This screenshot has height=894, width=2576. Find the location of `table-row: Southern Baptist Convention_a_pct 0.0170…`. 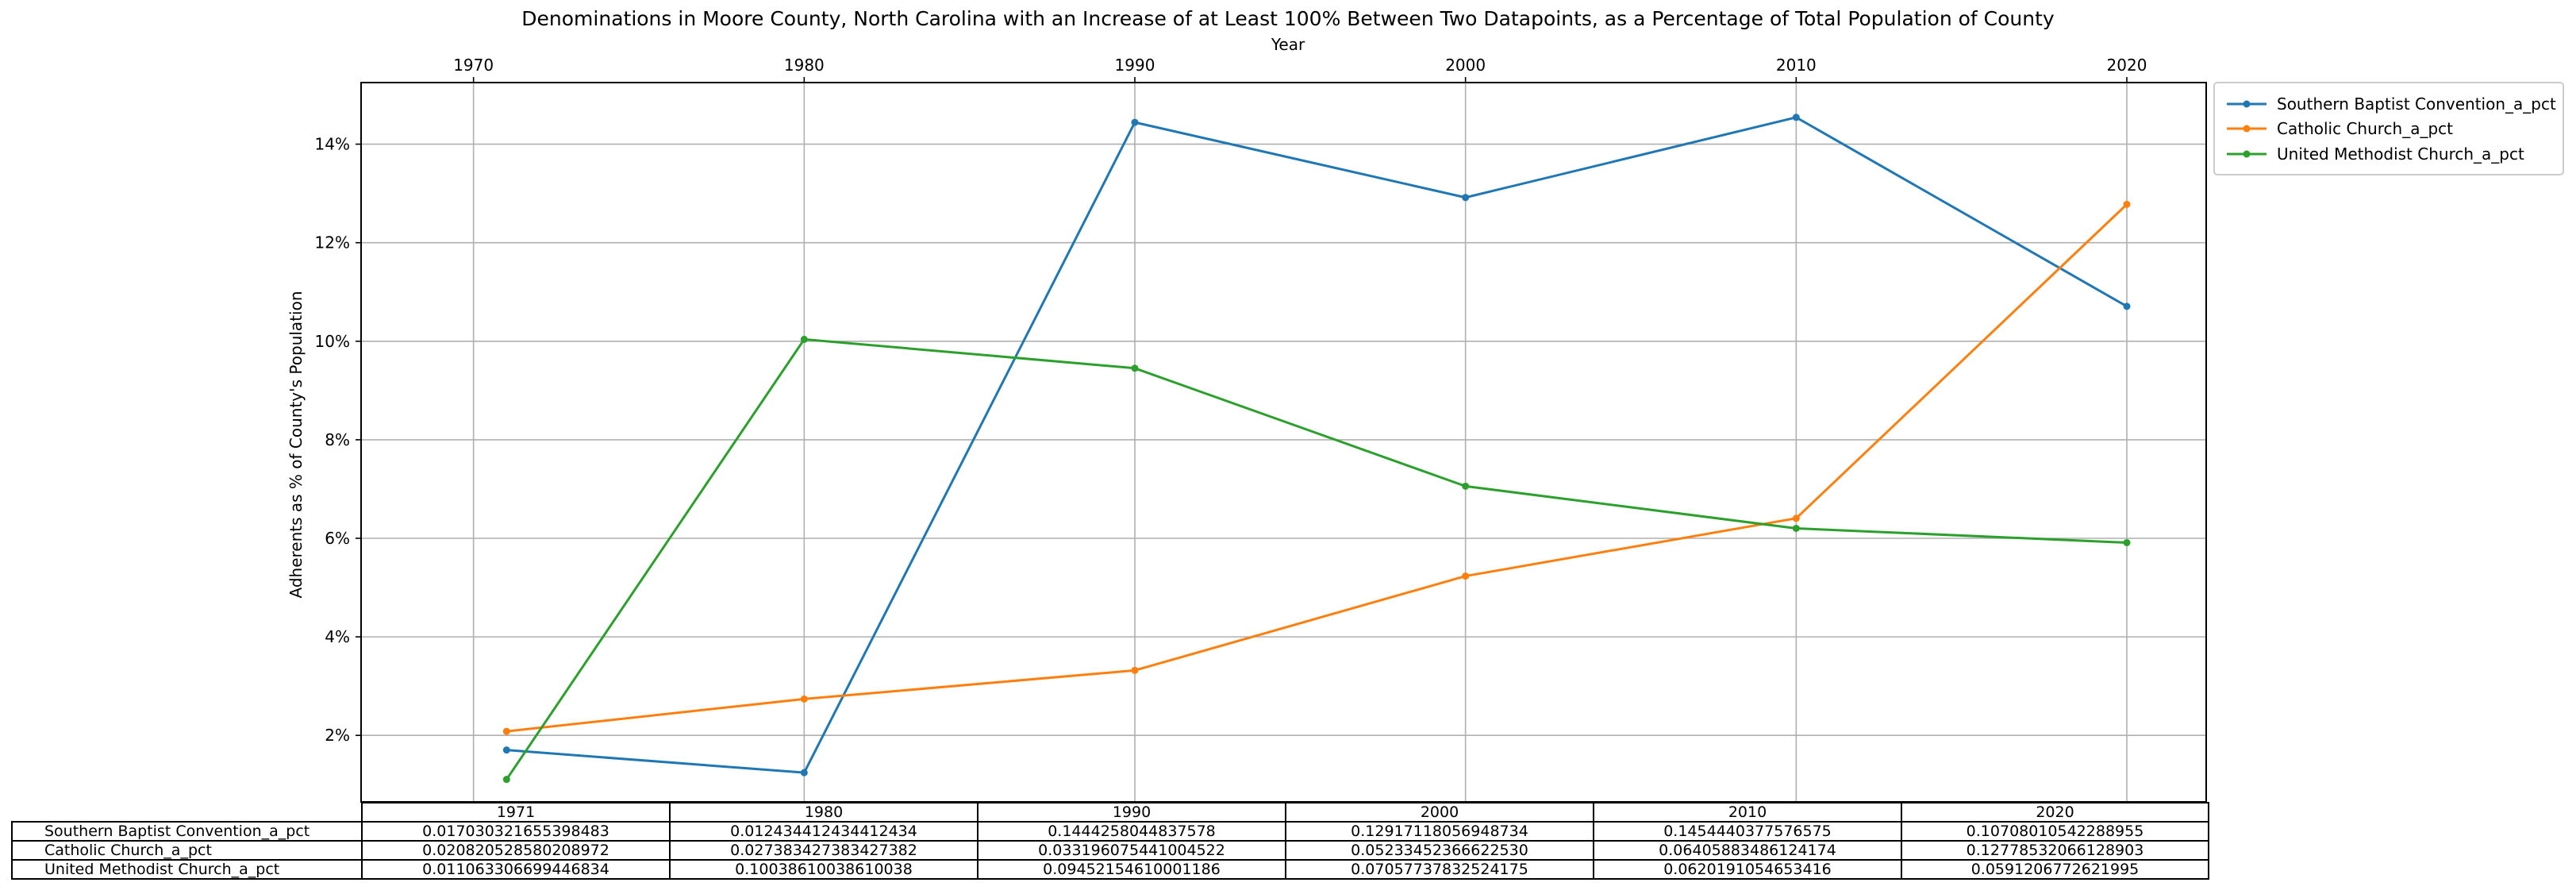

table-row: Southern Baptist Convention_a_pct 0.0170… is located at coordinates (1110, 831).